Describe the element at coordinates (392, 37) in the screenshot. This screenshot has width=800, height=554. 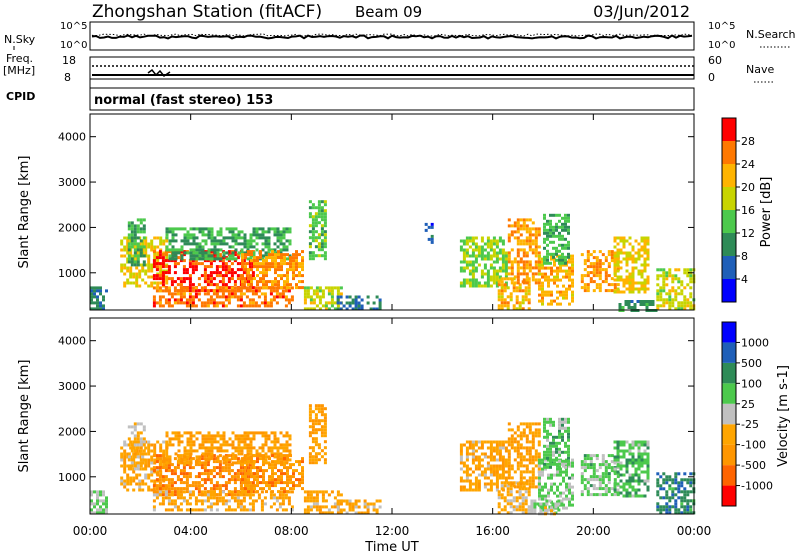
I see `nsky-series-line` at that location.